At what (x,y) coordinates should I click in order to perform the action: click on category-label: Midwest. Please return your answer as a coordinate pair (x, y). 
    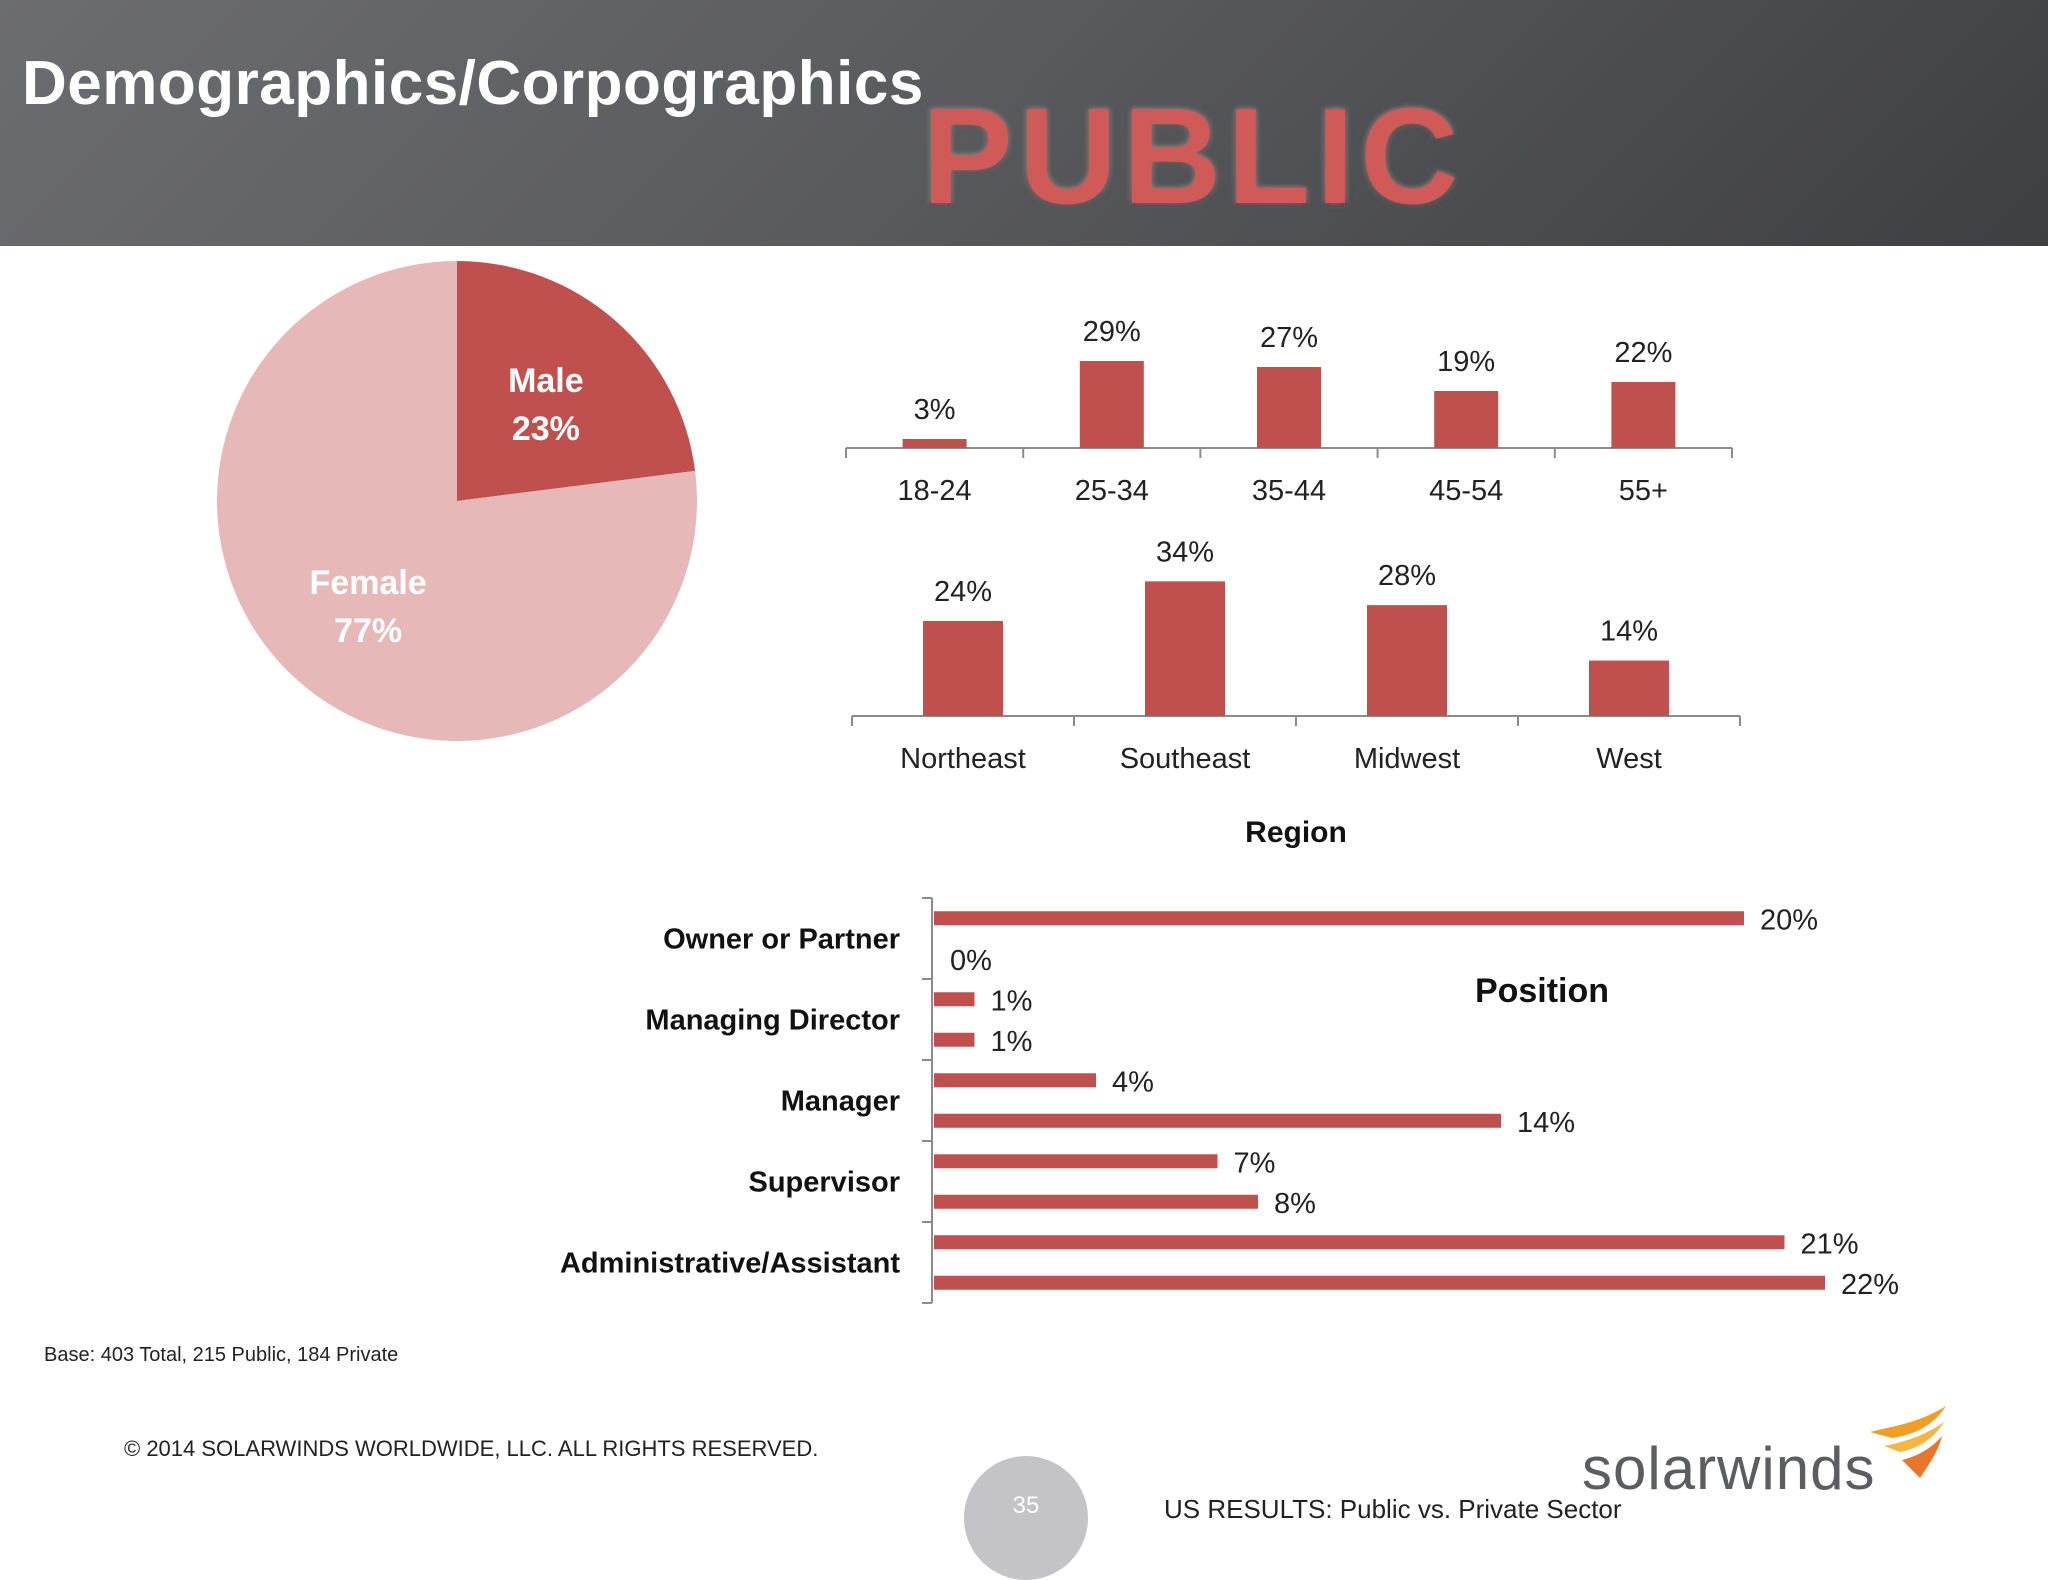
    Looking at the image, I should click on (1407, 759).